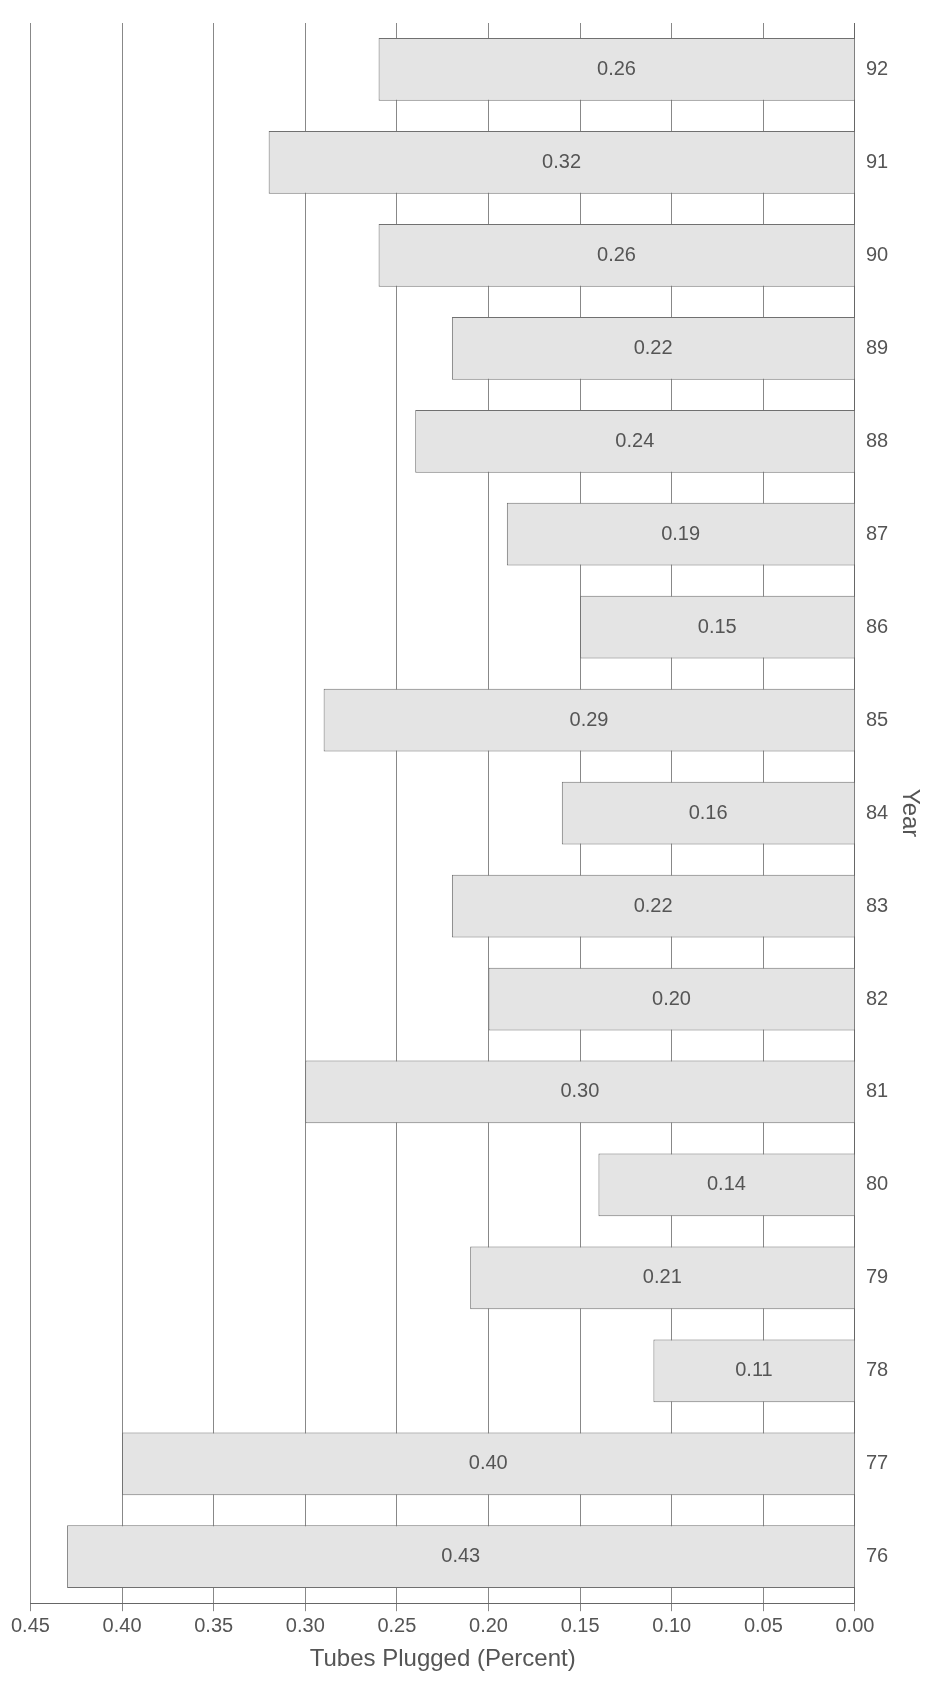  I want to click on x-tick-label: 0.45, so click(30, 1624).